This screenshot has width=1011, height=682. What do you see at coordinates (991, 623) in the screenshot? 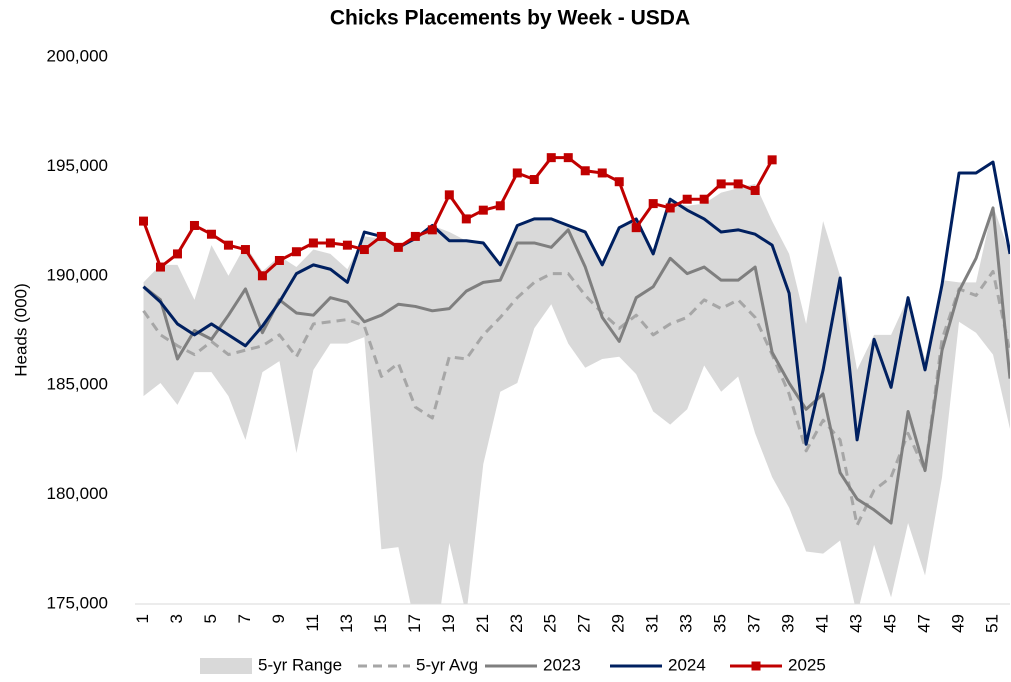
I see `x-tick-label: 51` at bounding box center [991, 623].